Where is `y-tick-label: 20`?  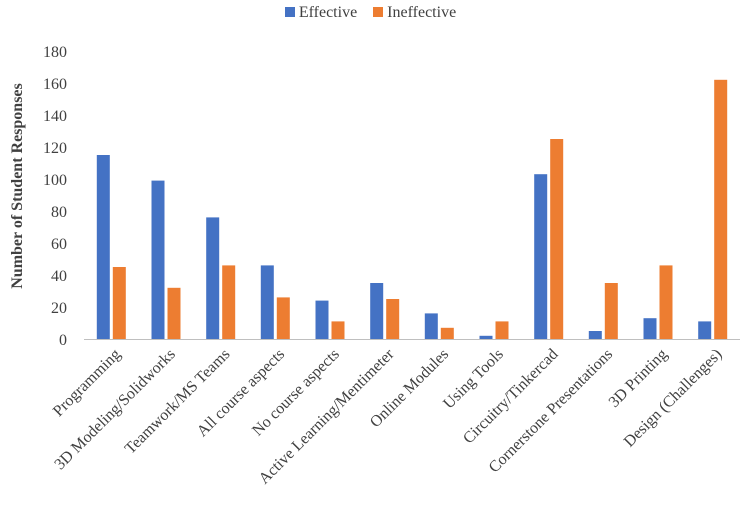 y-tick-label: 20 is located at coordinates (59, 308).